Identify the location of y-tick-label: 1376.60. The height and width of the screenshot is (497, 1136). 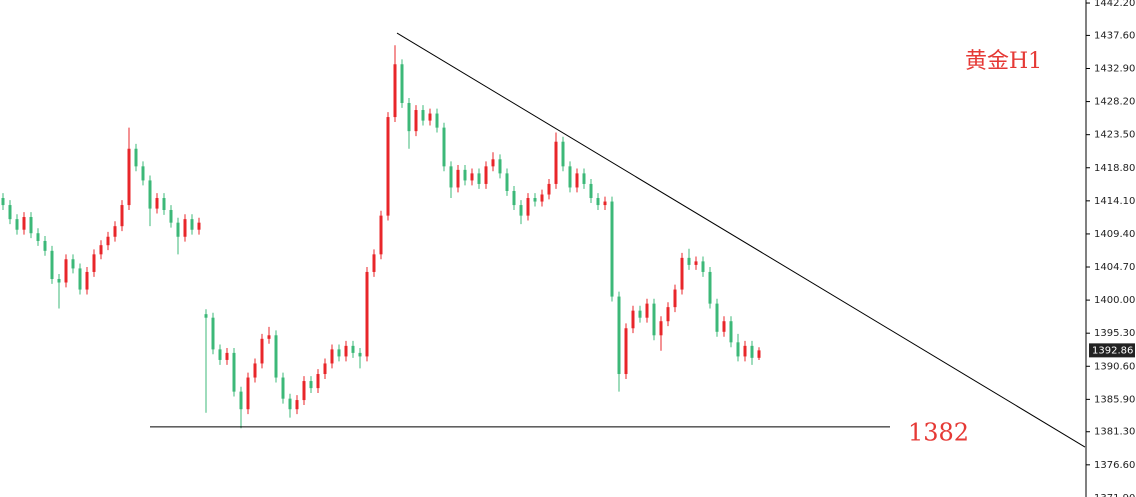
(1114, 465).